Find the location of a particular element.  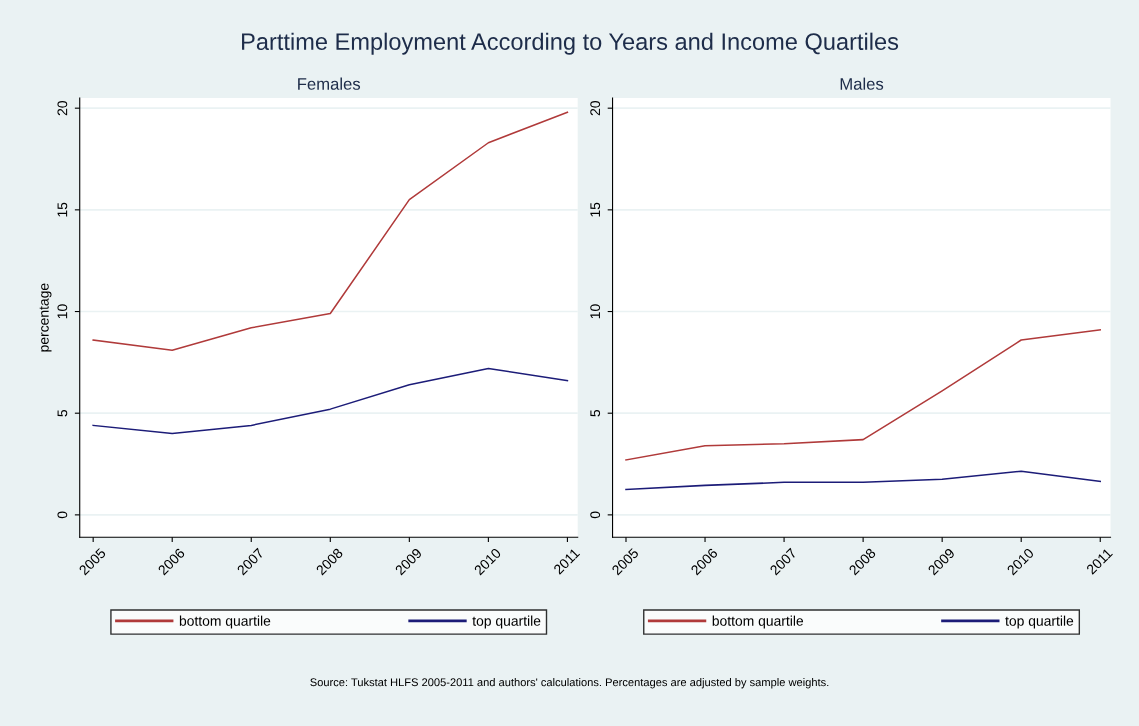

source-note: Source: Tukstat HLFS 2005-2011 and authors' calculations. Percentages are adjusted by sample weights. is located at coordinates (569, 683).